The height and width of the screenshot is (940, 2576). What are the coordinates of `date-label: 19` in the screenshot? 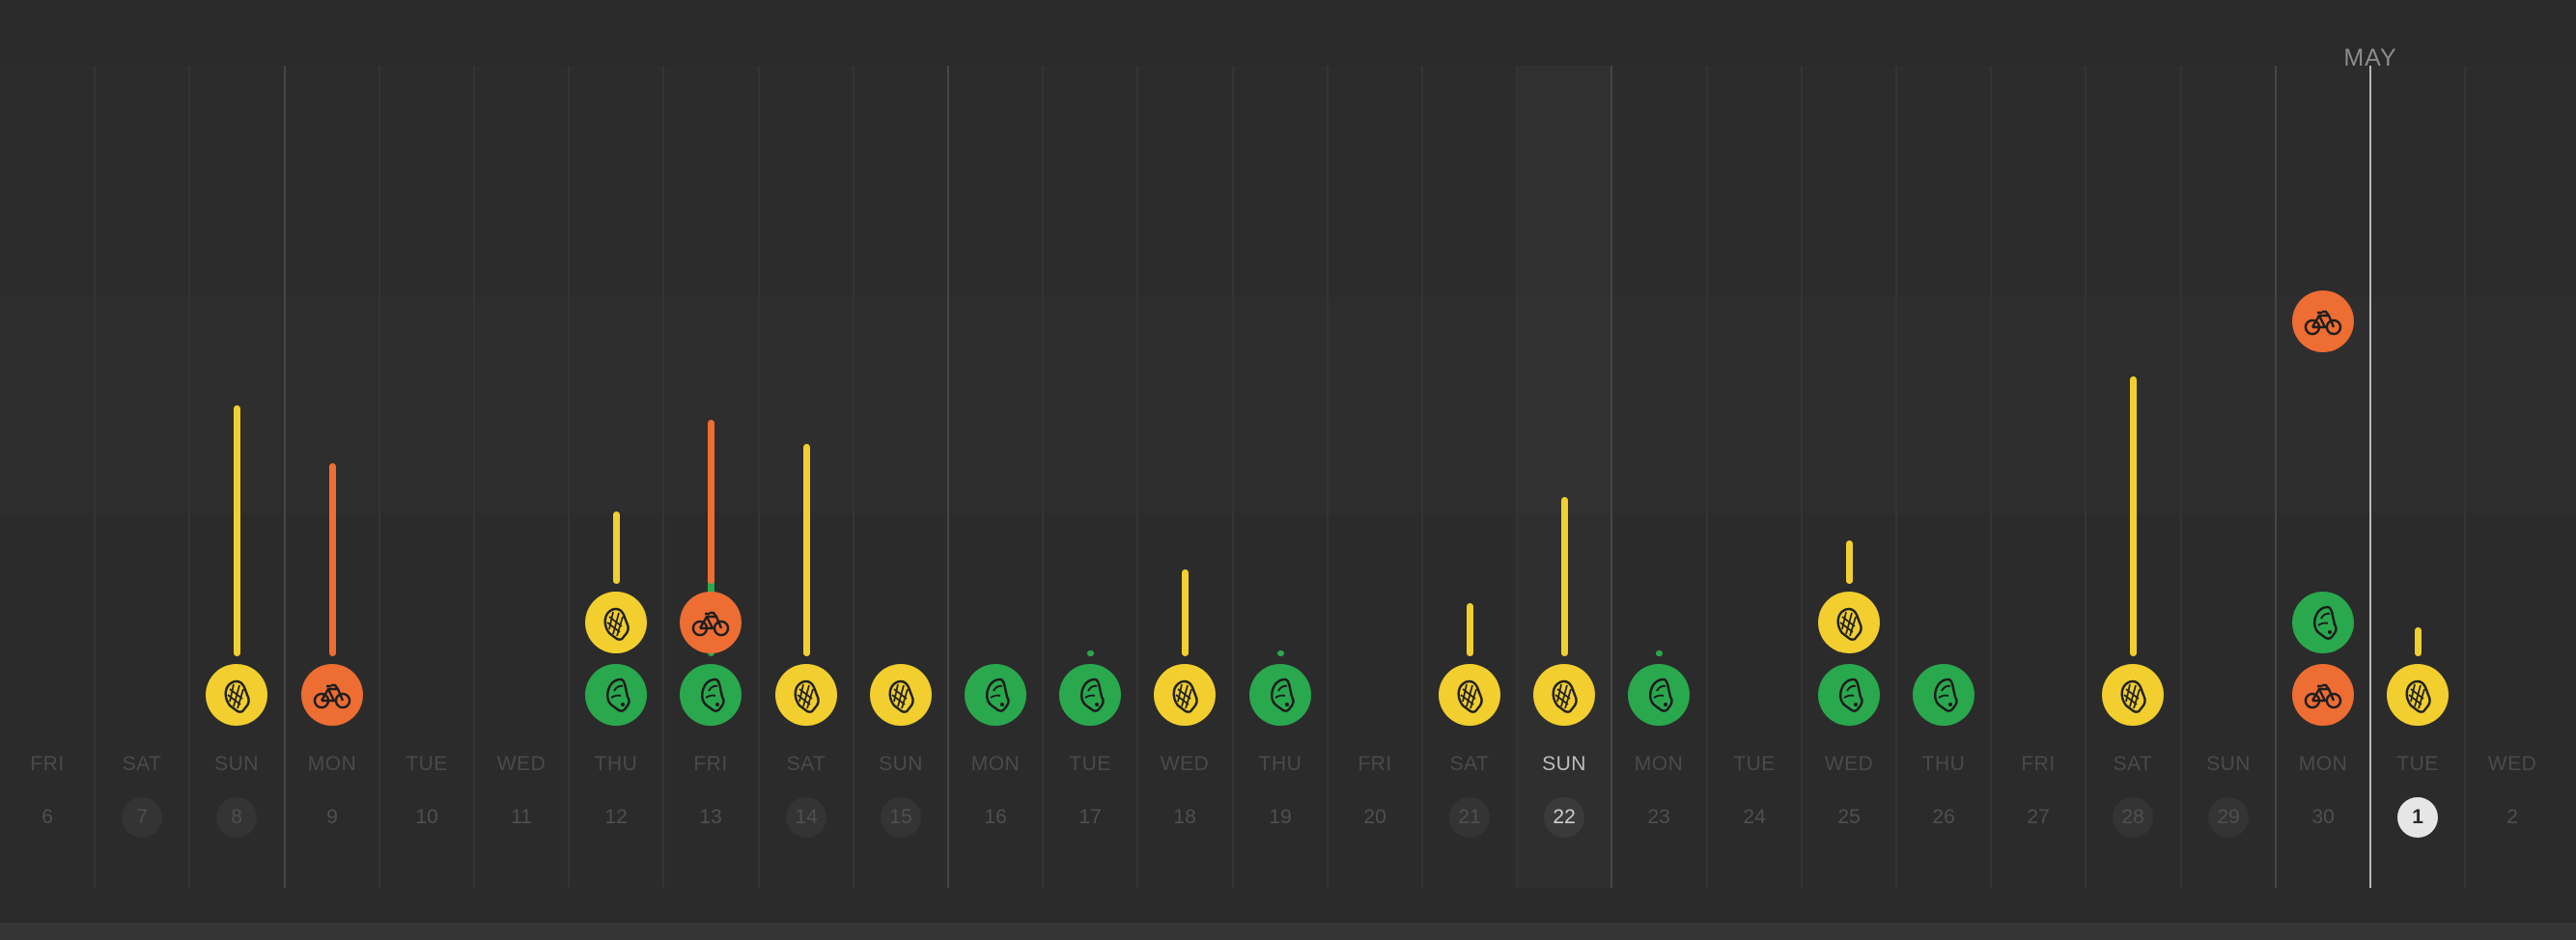 It's located at (1280, 817).